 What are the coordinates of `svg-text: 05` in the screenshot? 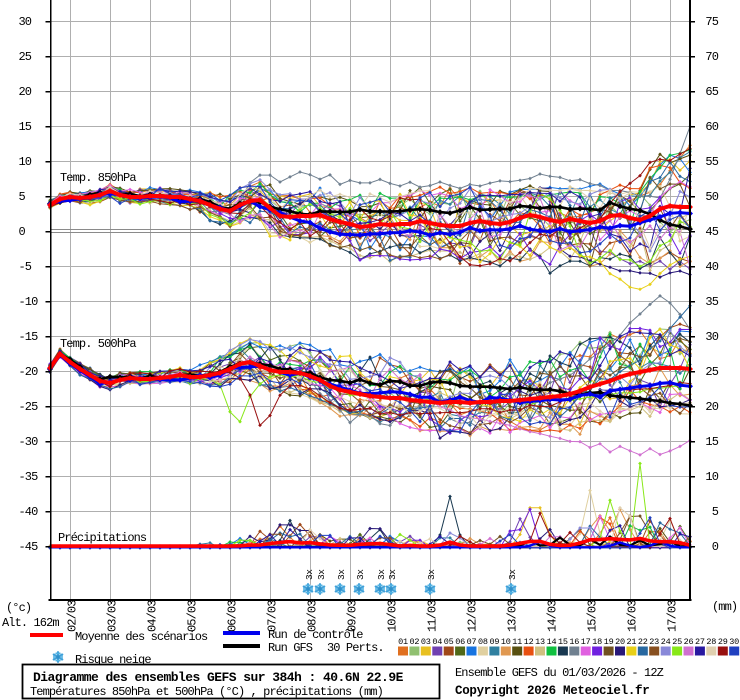 It's located at (449, 642).